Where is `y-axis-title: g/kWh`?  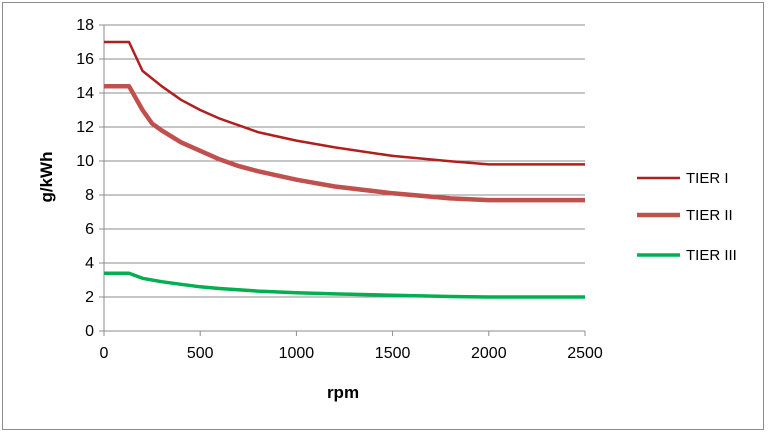
y-axis-title: g/kWh is located at coordinates (46, 177).